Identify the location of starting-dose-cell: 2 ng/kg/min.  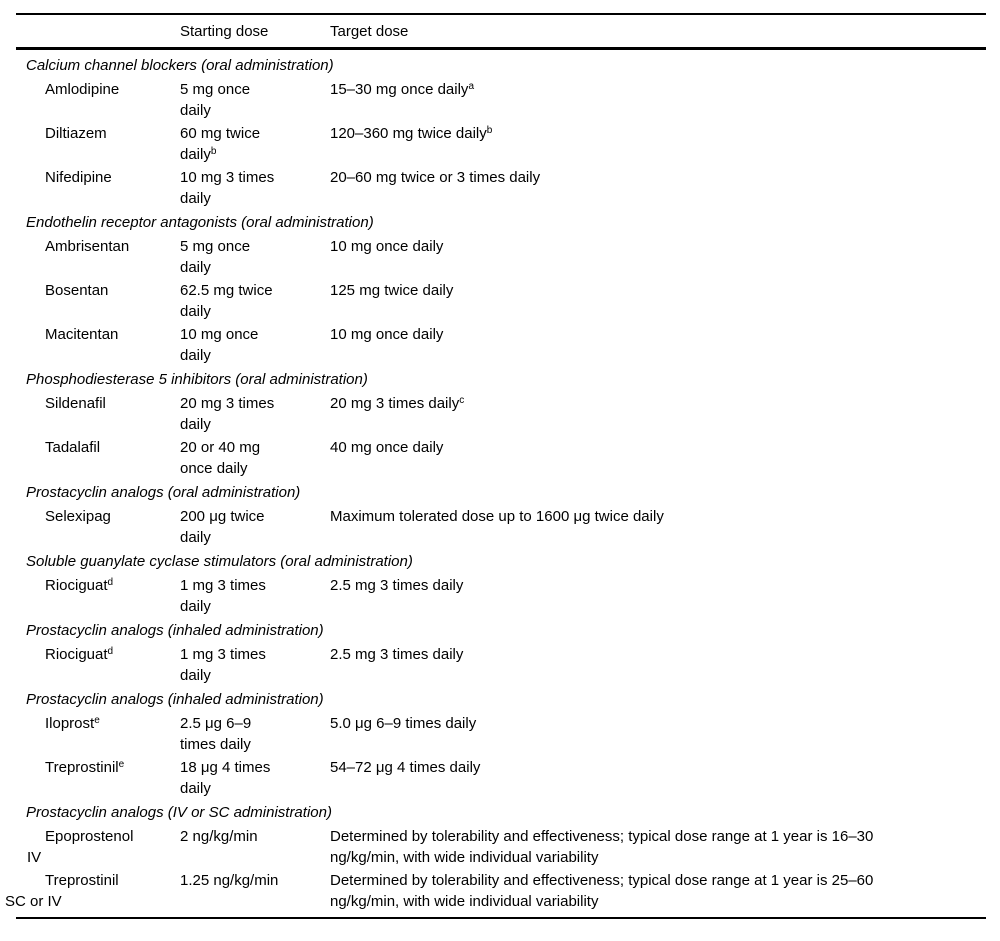
(255, 847).